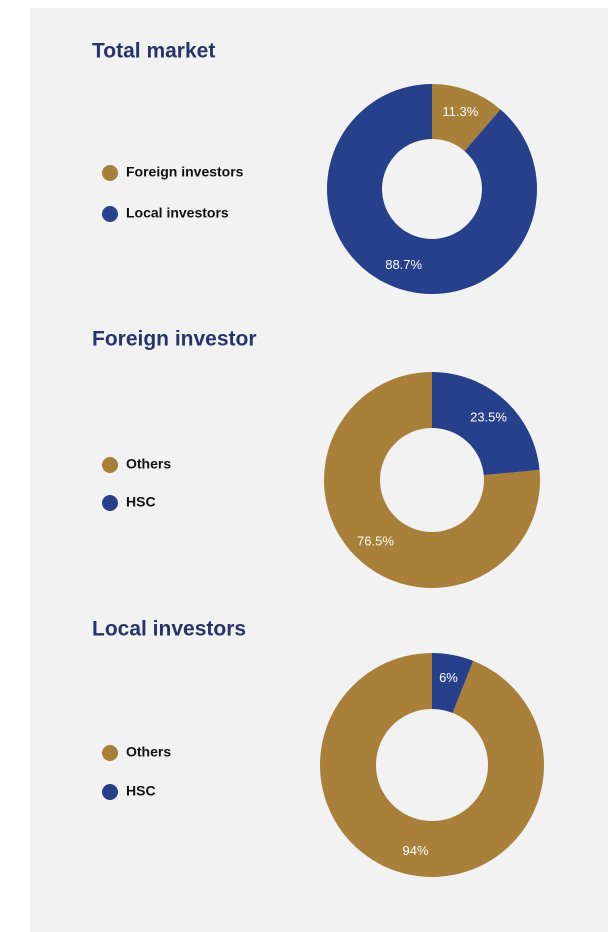 The width and height of the screenshot is (614, 932). What do you see at coordinates (448, 677) in the screenshot?
I see `slice-label: 6%` at bounding box center [448, 677].